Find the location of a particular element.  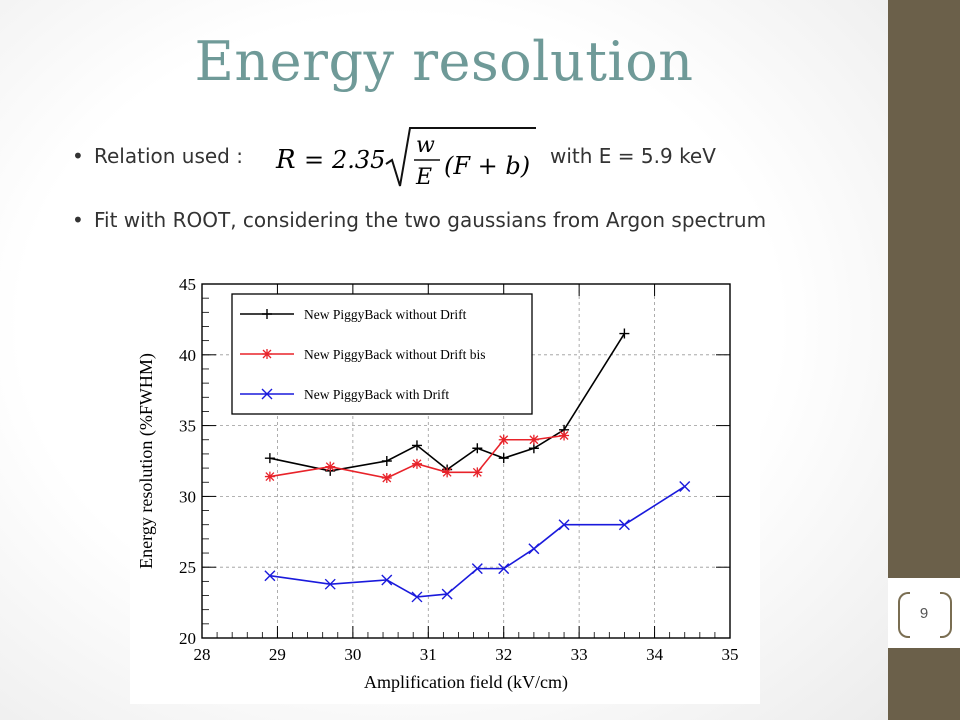

bullet-relation: • Relation used : is located at coordinates (157, 156).